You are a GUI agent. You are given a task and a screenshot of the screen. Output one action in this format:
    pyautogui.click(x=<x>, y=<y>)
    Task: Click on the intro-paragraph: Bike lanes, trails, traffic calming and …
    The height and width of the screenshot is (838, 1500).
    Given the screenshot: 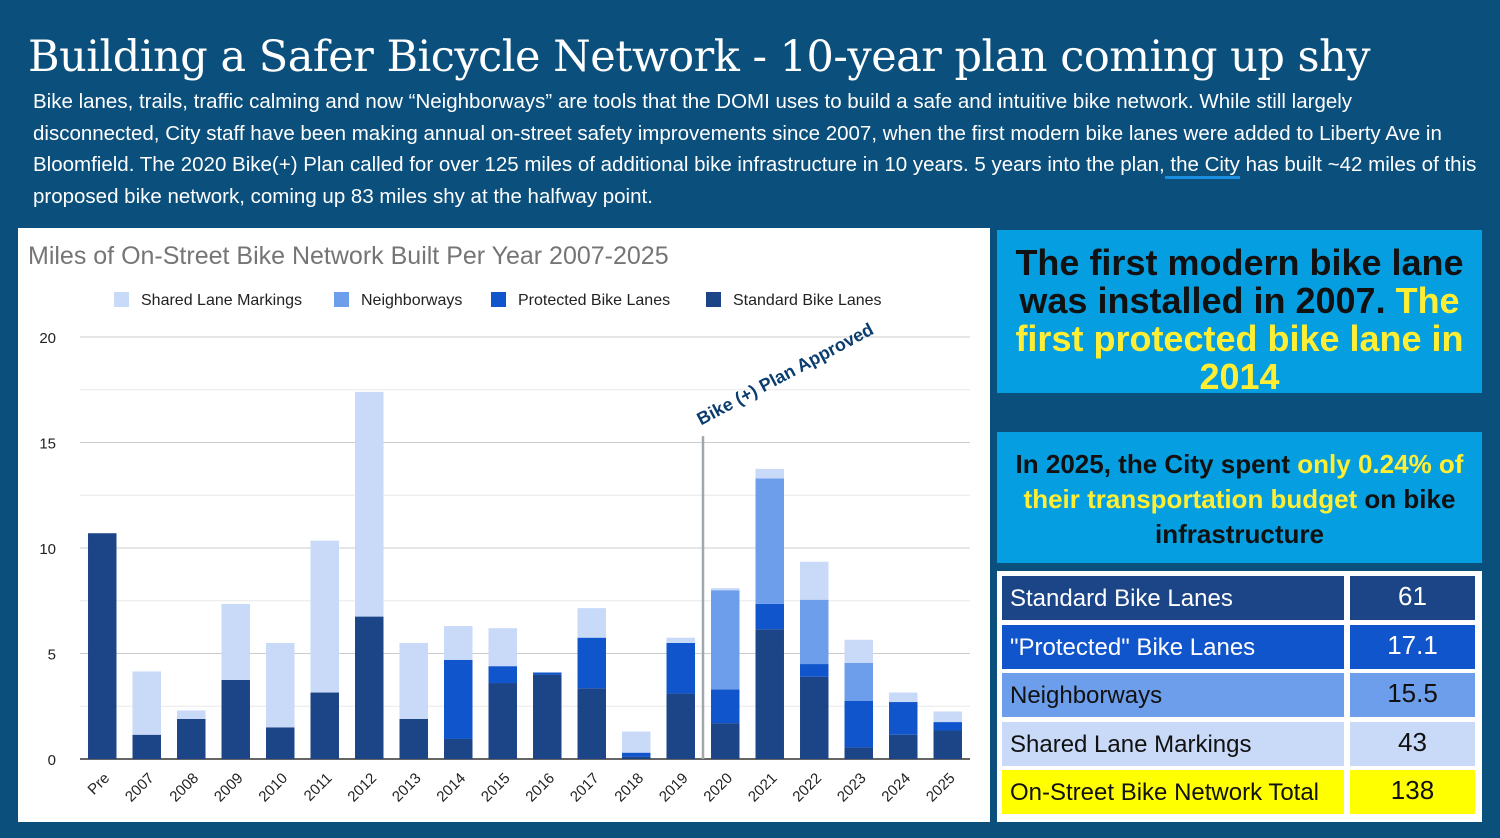 What is the action you would take?
    pyautogui.click(x=758, y=149)
    